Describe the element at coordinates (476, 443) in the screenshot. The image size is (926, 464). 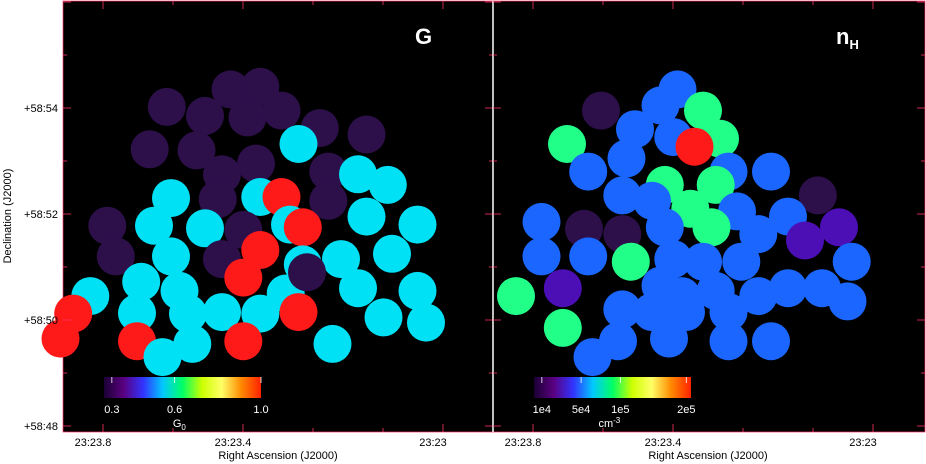
I see `x-axis: 23:23.8 23:23.4 23:23 23:23.8 23:23.4 23:23` at that location.